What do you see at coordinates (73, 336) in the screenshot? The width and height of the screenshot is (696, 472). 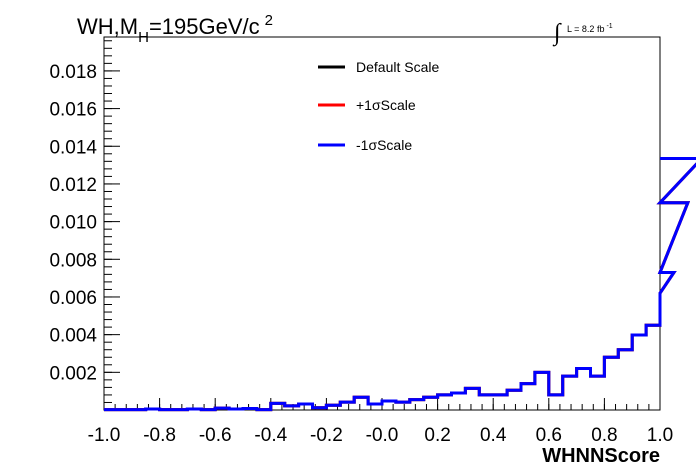 I see `y-tick-label: 0.004` at bounding box center [73, 336].